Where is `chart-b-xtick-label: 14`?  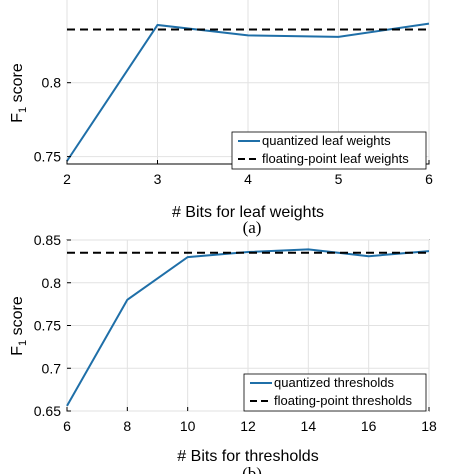
chart-b-xtick-label: 14 is located at coordinates (309, 426).